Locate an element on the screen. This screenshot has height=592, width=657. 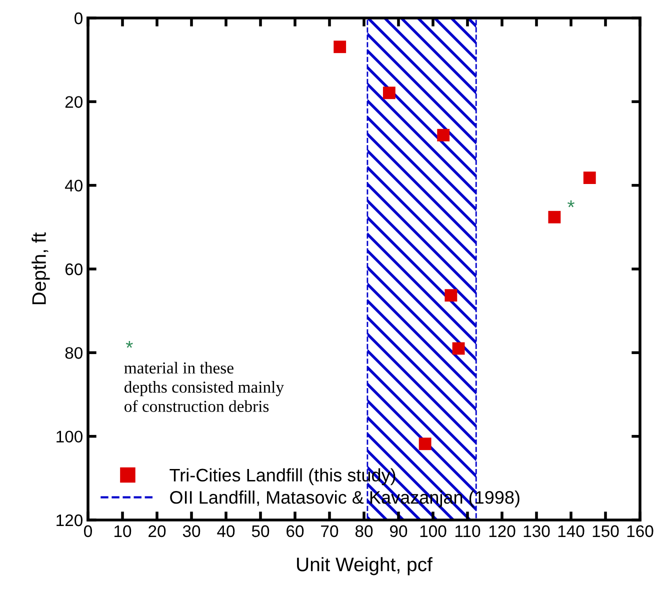
x-tick-label: 40 is located at coordinates (226, 531).